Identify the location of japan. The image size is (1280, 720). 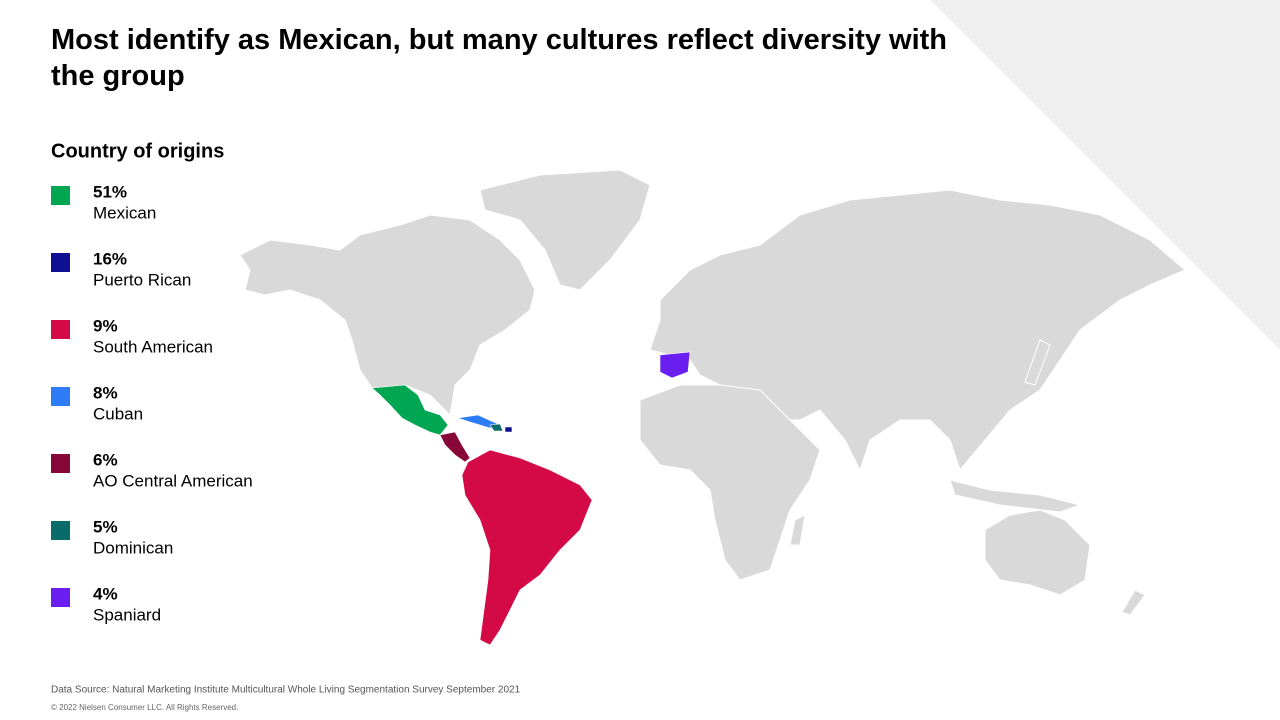
(1037, 362).